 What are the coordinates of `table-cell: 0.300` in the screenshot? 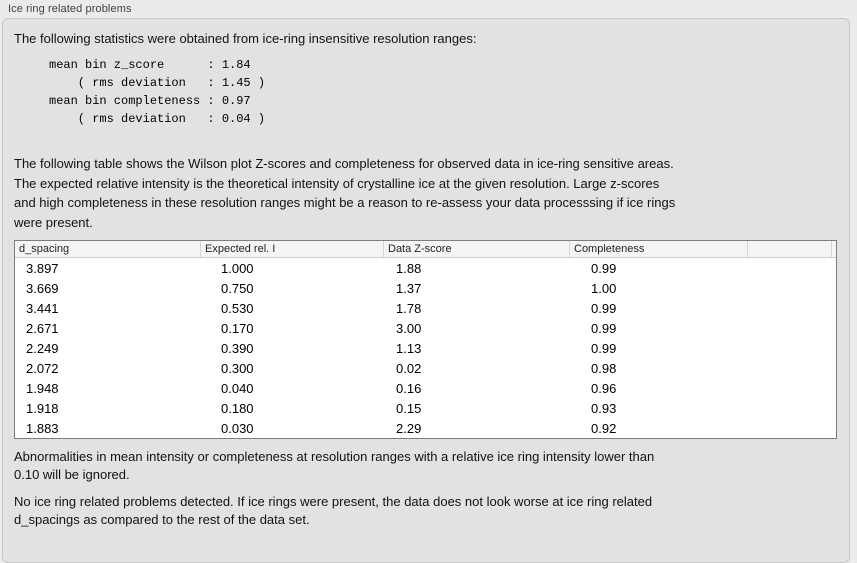 It's located at (237, 368).